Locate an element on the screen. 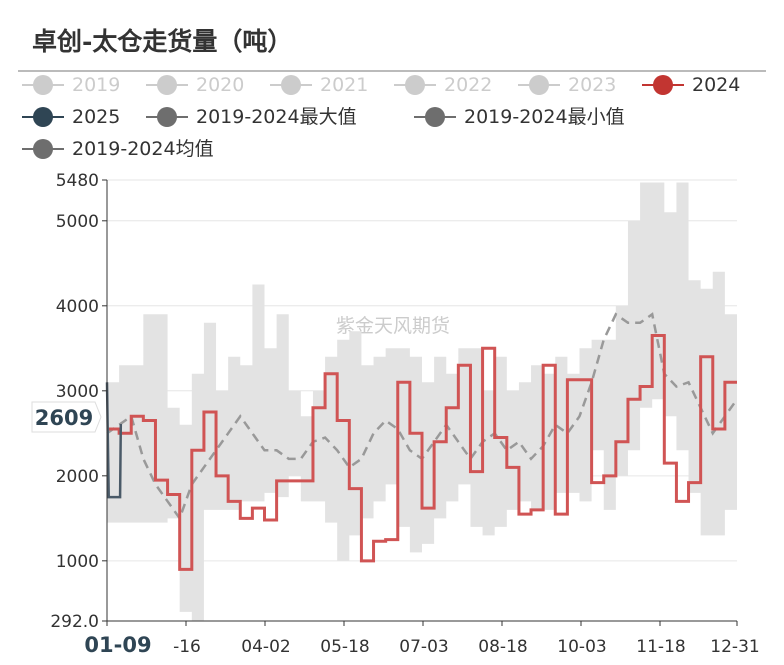  y-tick-label: 5480 is located at coordinates (77, 181).